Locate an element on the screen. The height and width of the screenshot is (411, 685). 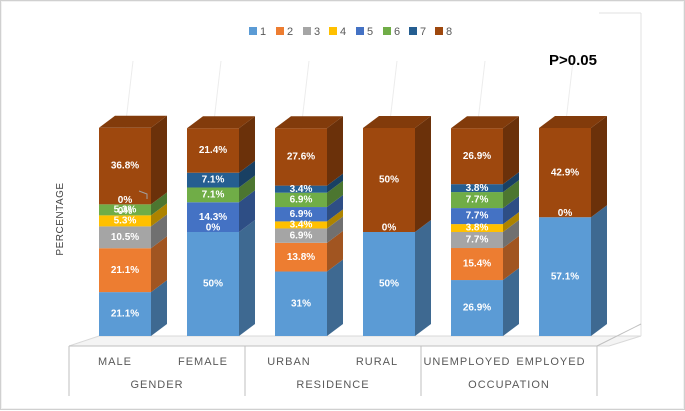
y-axis-title: PERCENTAGE is located at coordinates (60, 218).